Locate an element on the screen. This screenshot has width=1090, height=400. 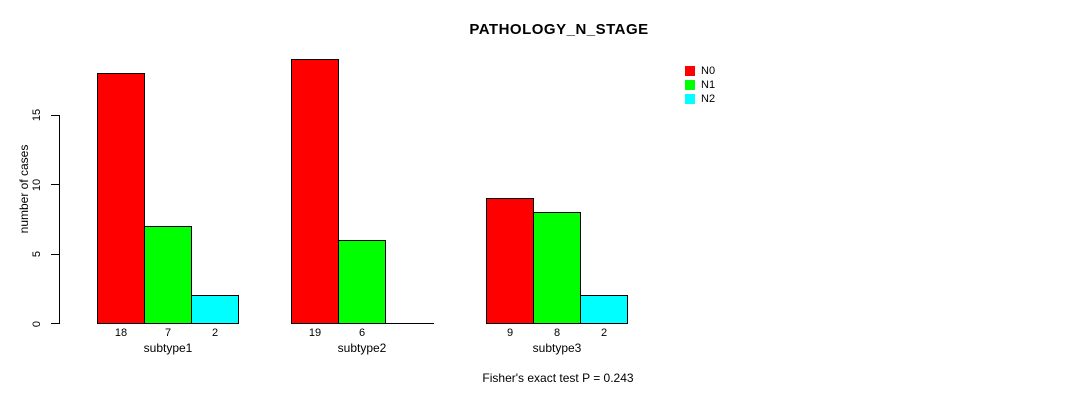
chart-title: PATHOLOGY_N_STAGE is located at coordinates (559, 29).